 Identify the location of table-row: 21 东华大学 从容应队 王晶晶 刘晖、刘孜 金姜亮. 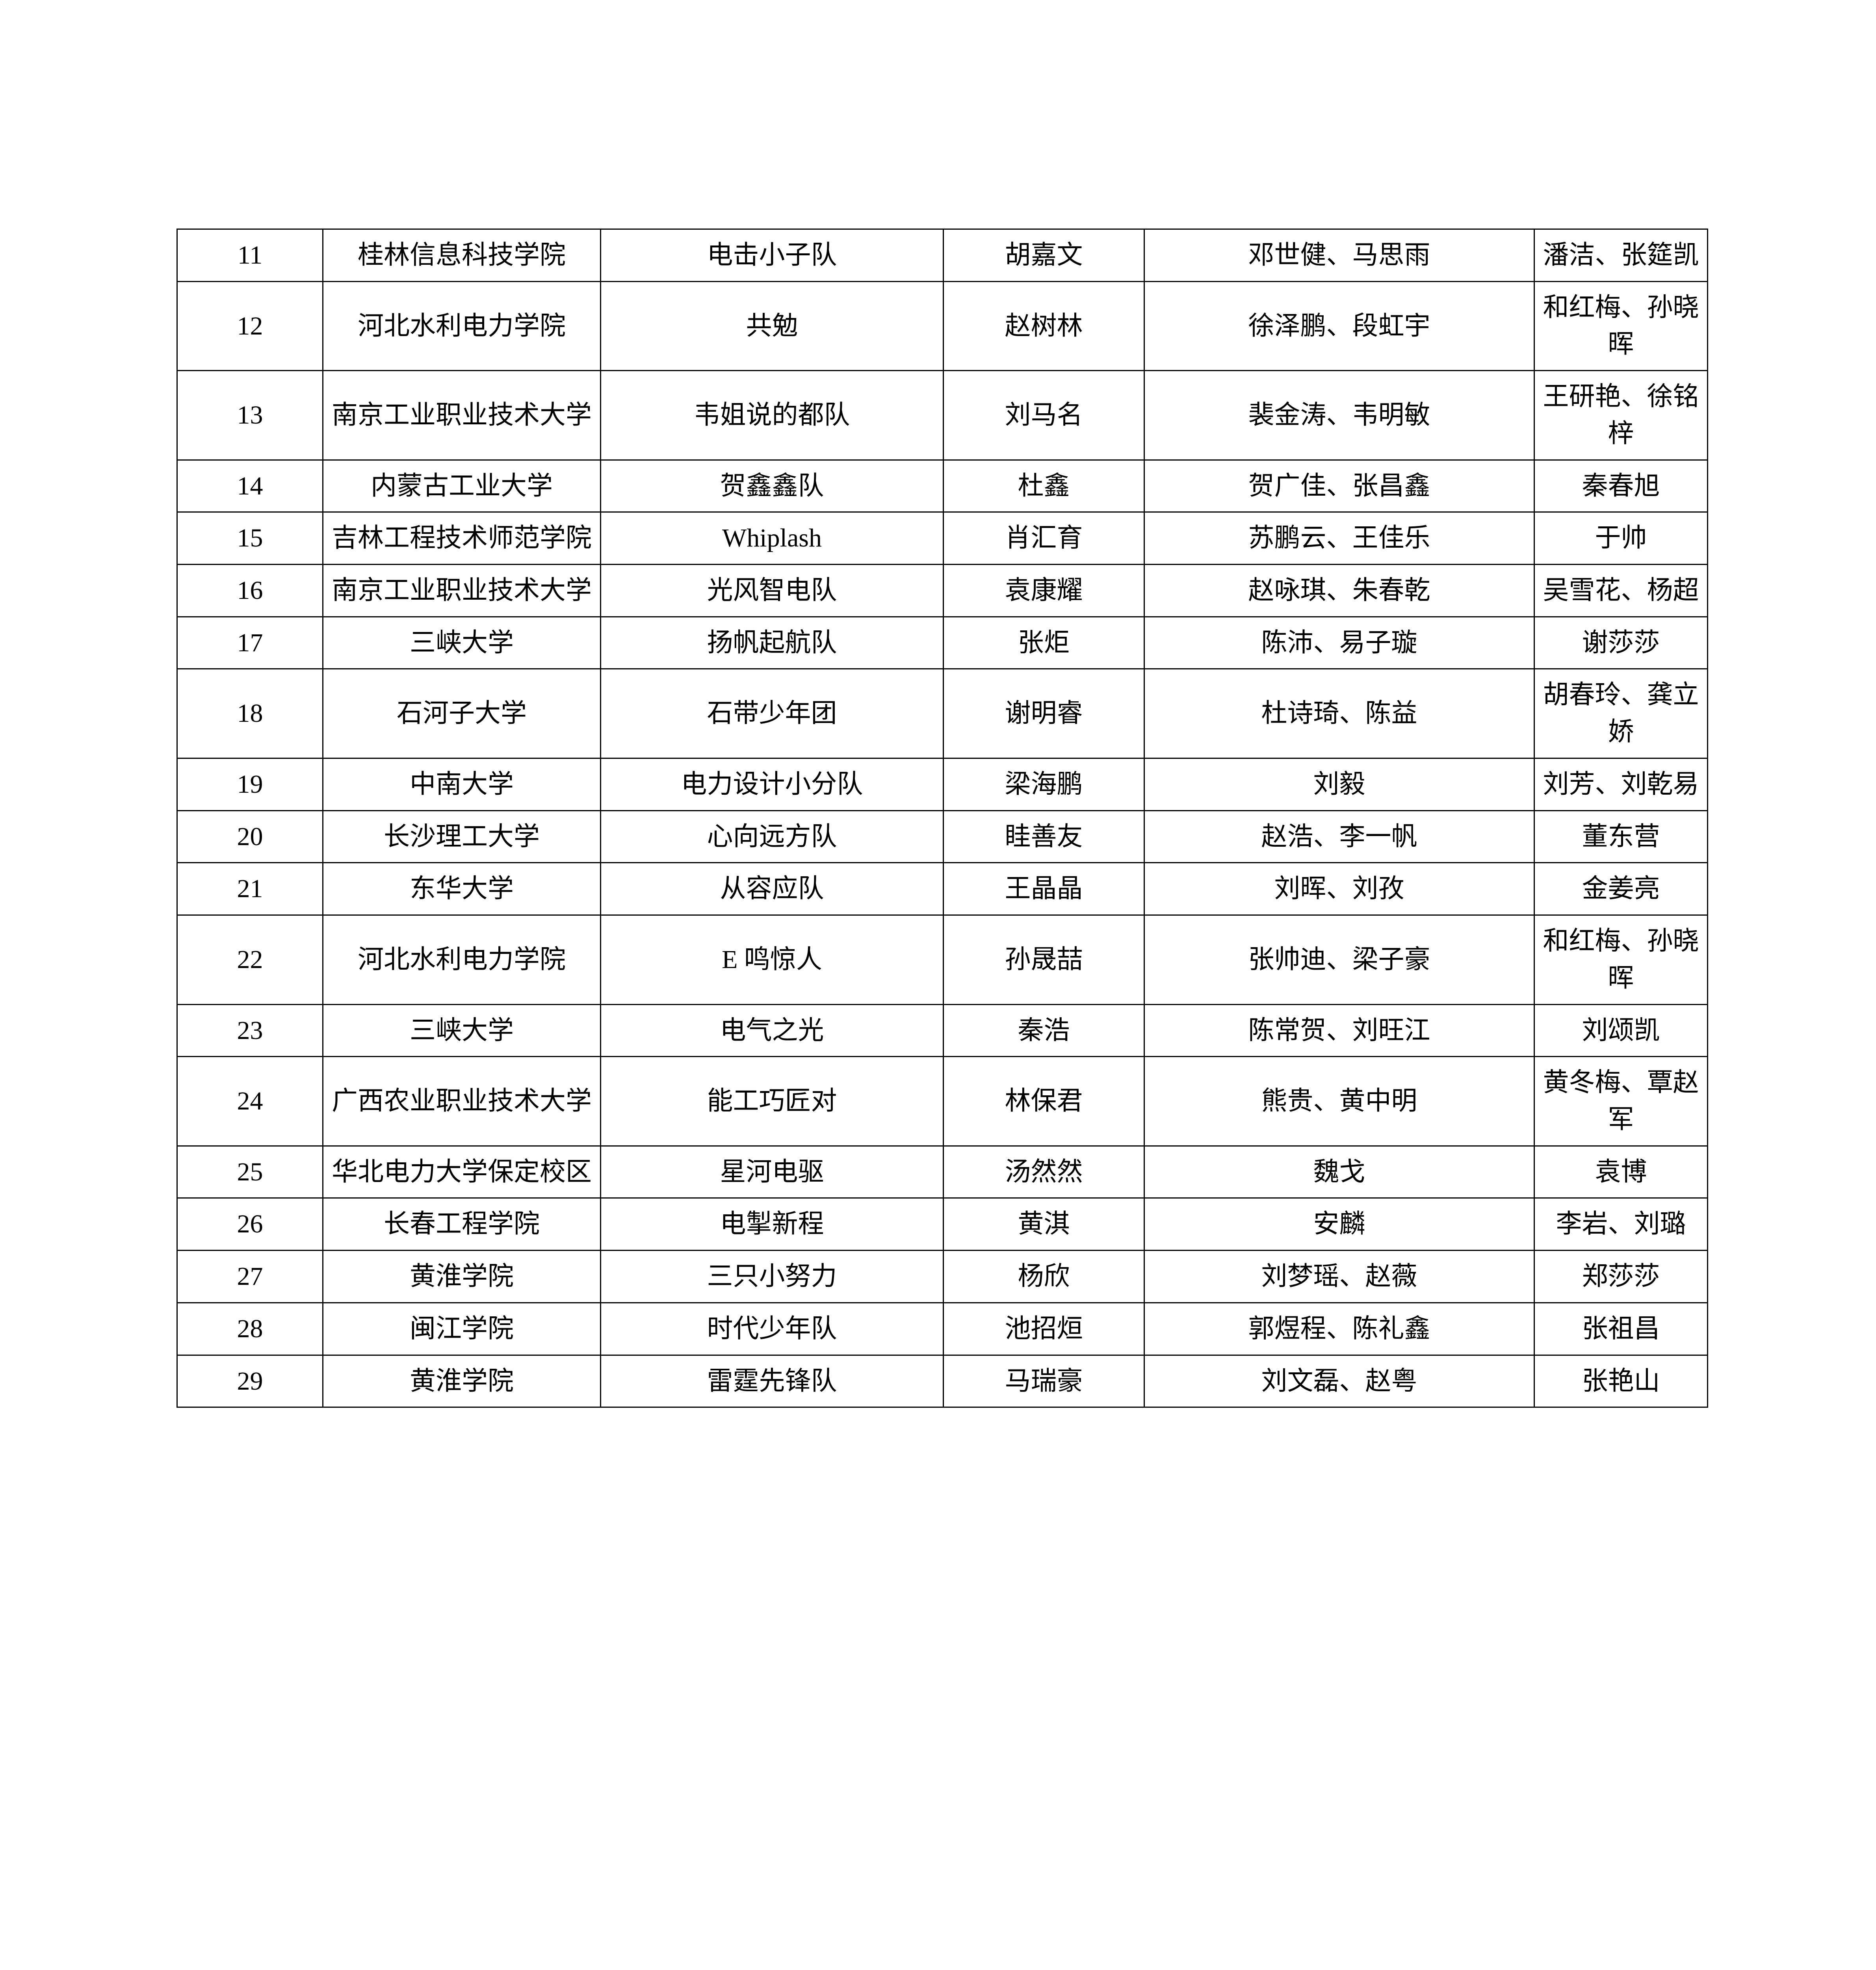
(942, 889).